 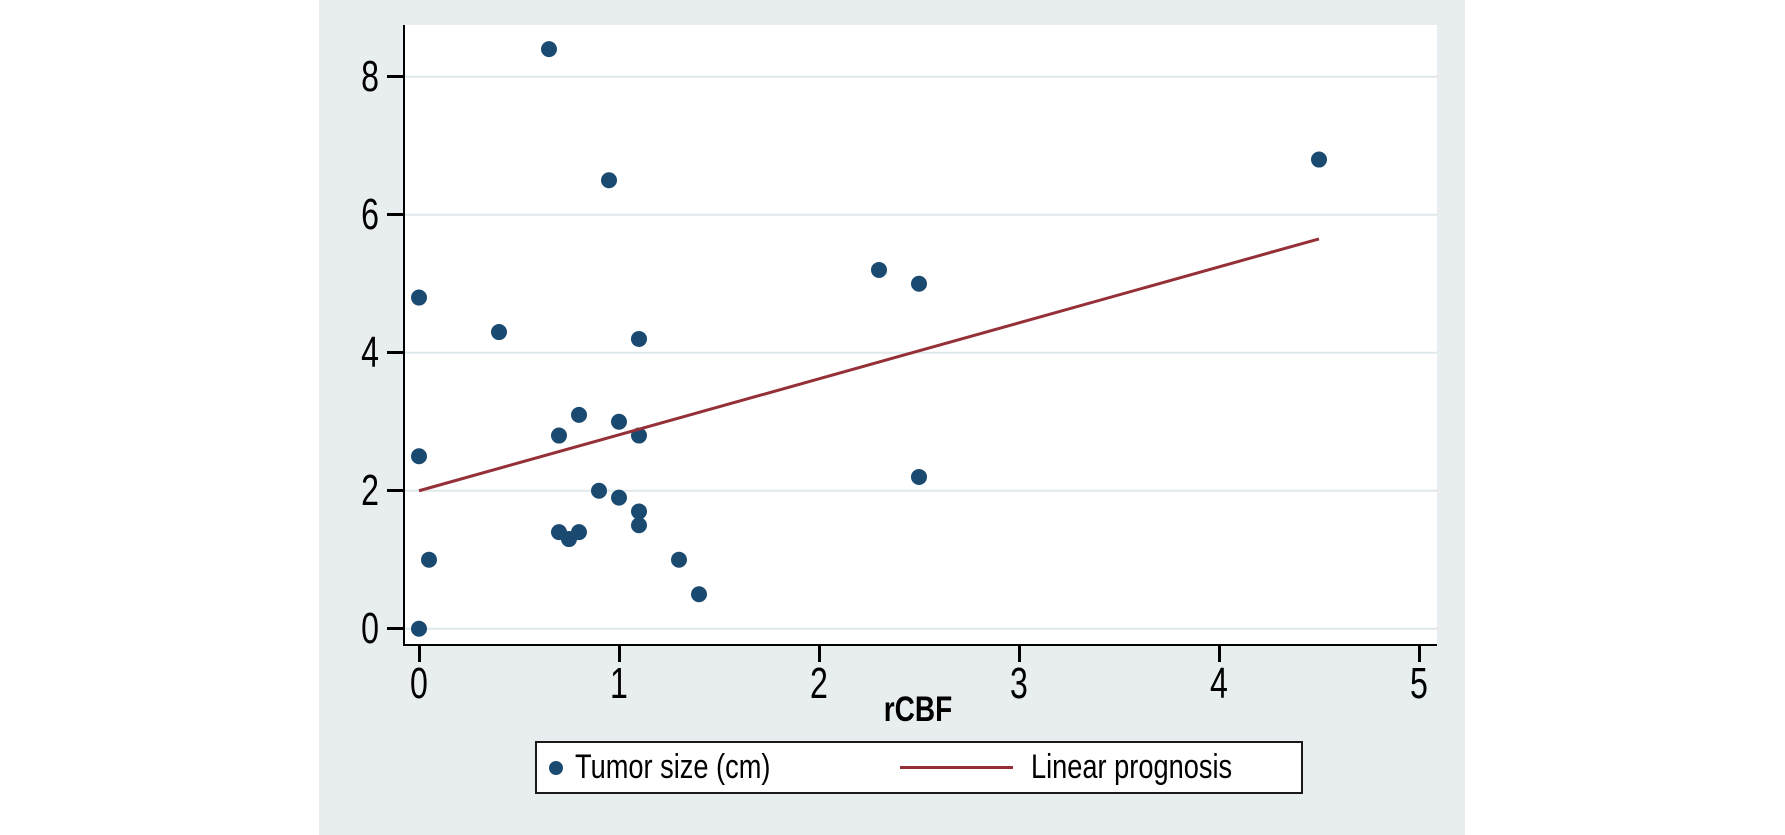 I want to click on legend: Tumor size (cm) Linear prognosis, so click(x=919, y=767).